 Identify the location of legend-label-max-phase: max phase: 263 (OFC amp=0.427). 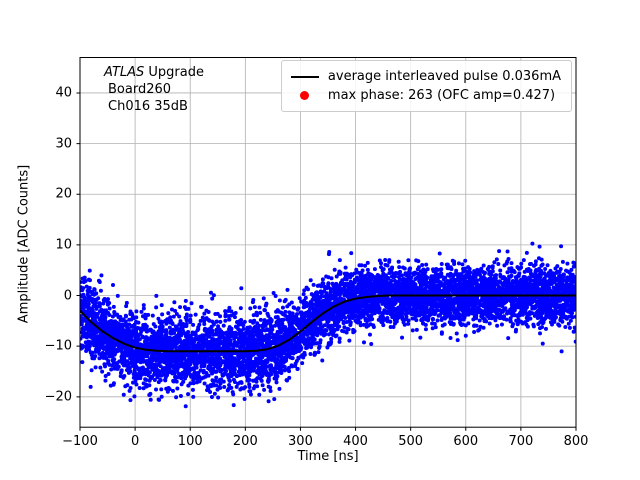
(441, 95).